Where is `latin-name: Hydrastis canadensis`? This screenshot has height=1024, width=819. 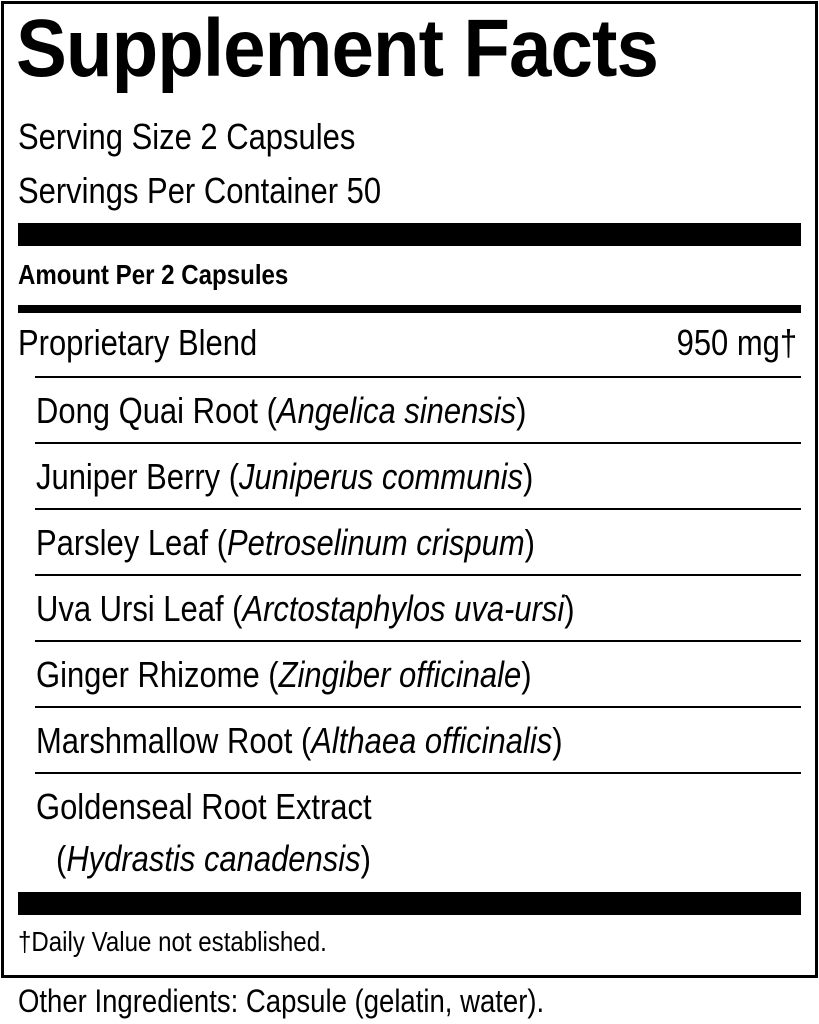 latin-name: Hydrastis canadensis is located at coordinates (213, 858).